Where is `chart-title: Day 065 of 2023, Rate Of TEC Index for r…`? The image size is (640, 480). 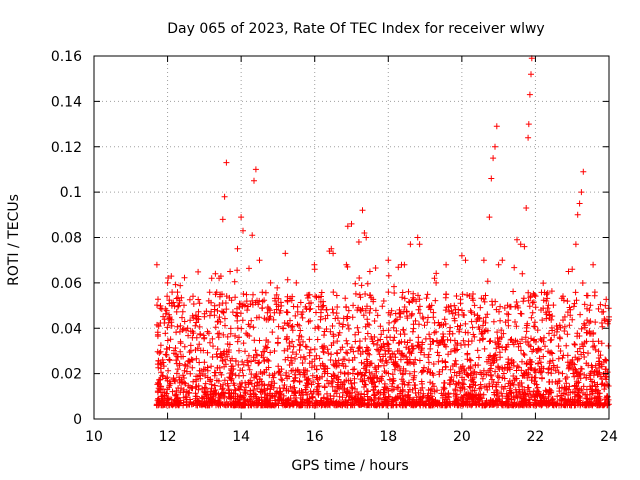
chart-title: Day 065 of 2023, Rate Of TEC Index for r… is located at coordinates (355, 29).